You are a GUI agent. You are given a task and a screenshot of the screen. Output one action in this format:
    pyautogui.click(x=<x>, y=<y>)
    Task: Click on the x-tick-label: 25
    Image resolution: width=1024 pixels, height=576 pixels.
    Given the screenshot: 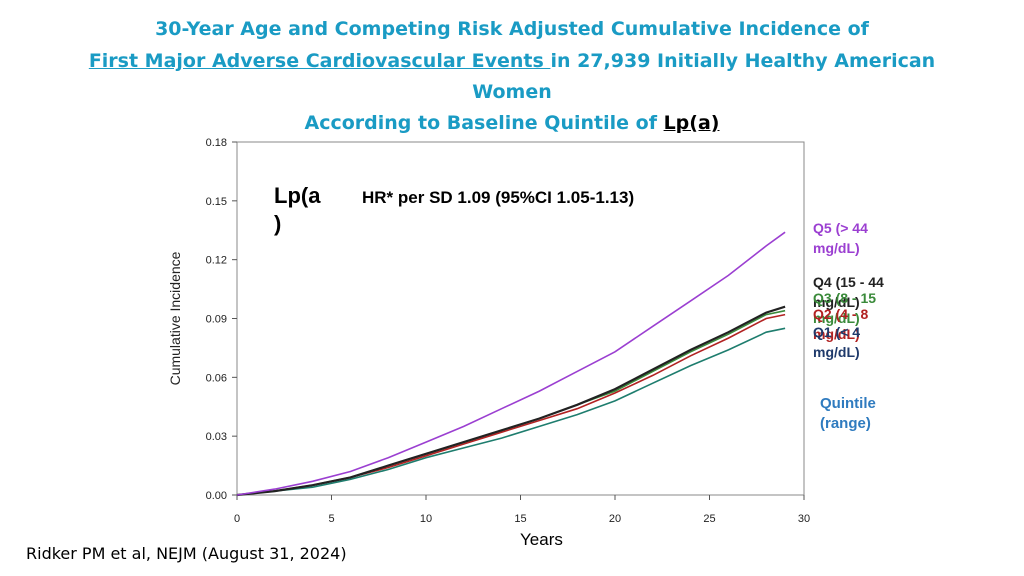 What is the action you would take?
    pyautogui.click(x=709, y=519)
    